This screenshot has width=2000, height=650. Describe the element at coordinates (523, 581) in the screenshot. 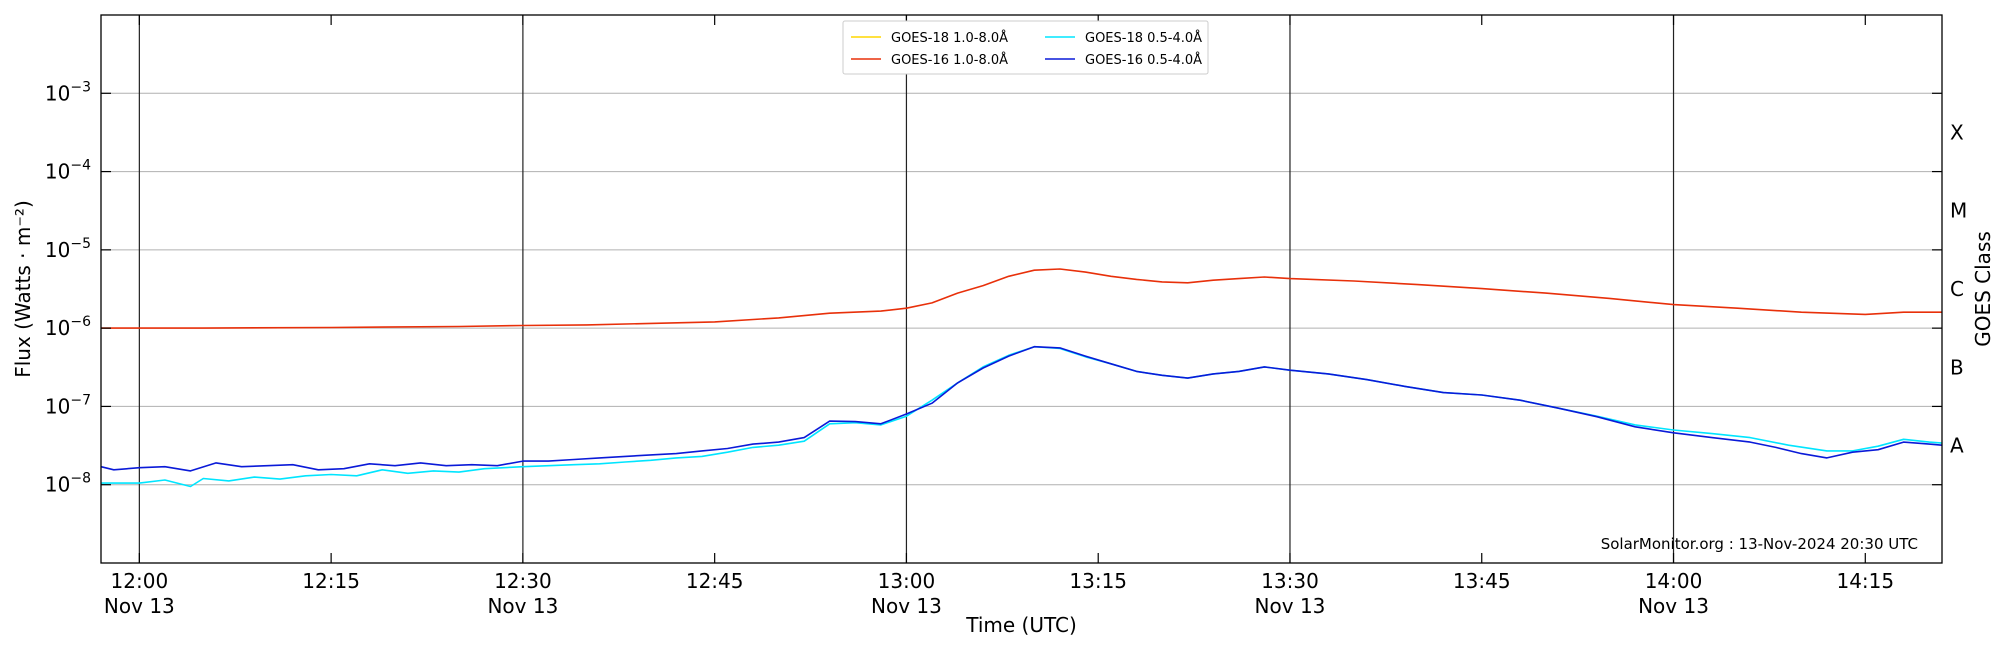

I see `x-tick-label: 12:30` at that location.